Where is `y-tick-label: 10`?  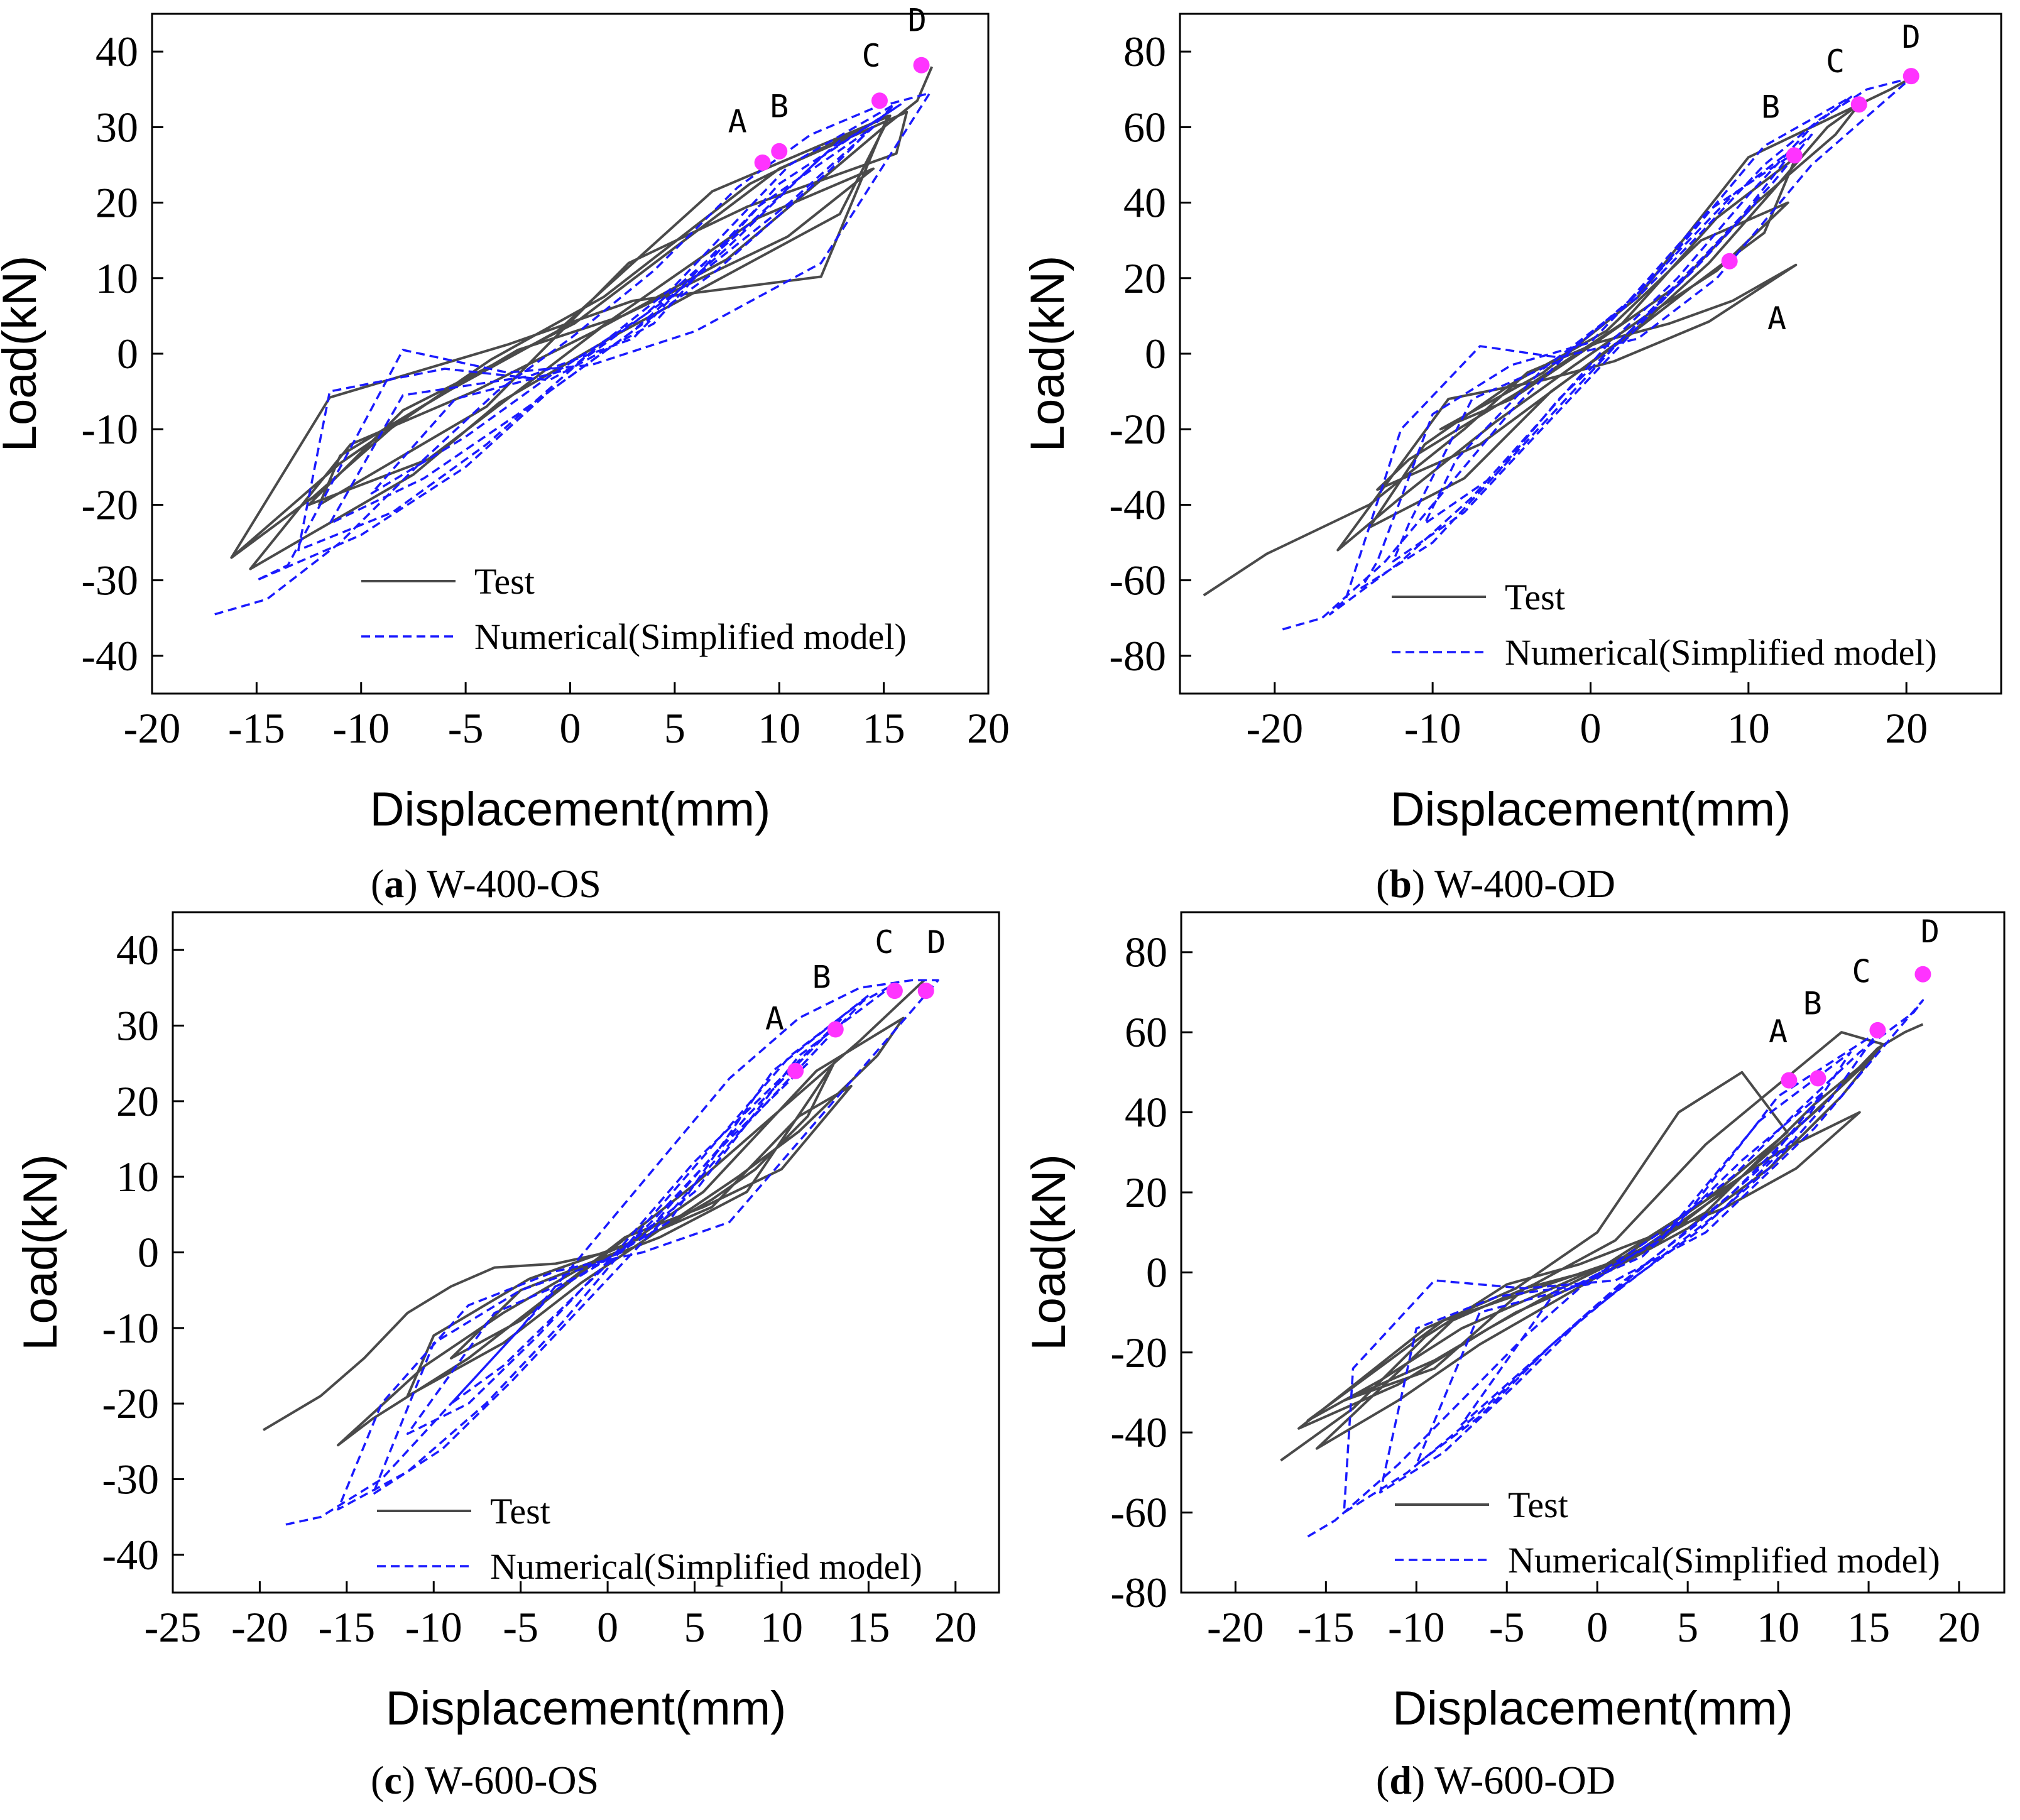 y-tick-label: 10 is located at coordinates (117, 278).